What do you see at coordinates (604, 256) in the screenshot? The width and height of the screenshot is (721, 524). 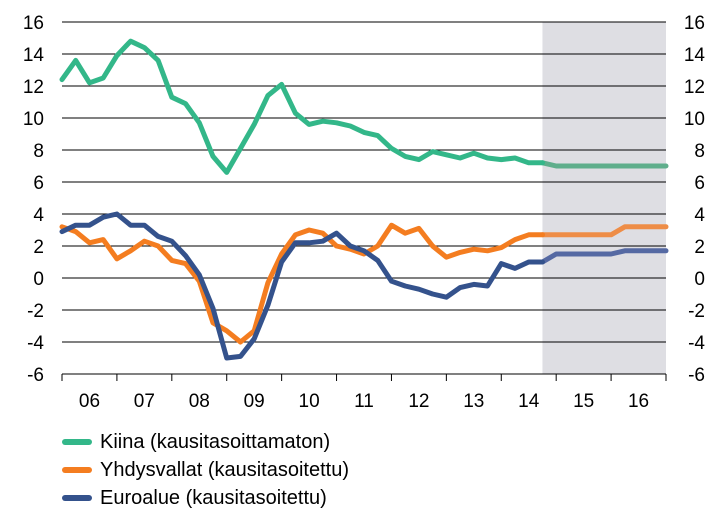 I see `series-2-forecast-line` at bounding box center [604, 256].